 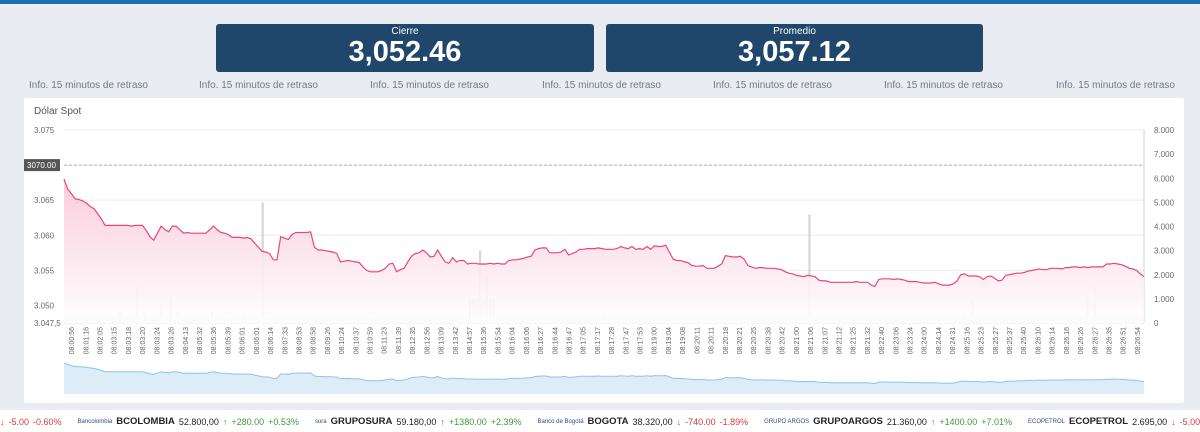 What do you see at coordinates (527, 340) in the screenshot?
I see `x-tick: 08:16:06` at bounding box center [527, 340].